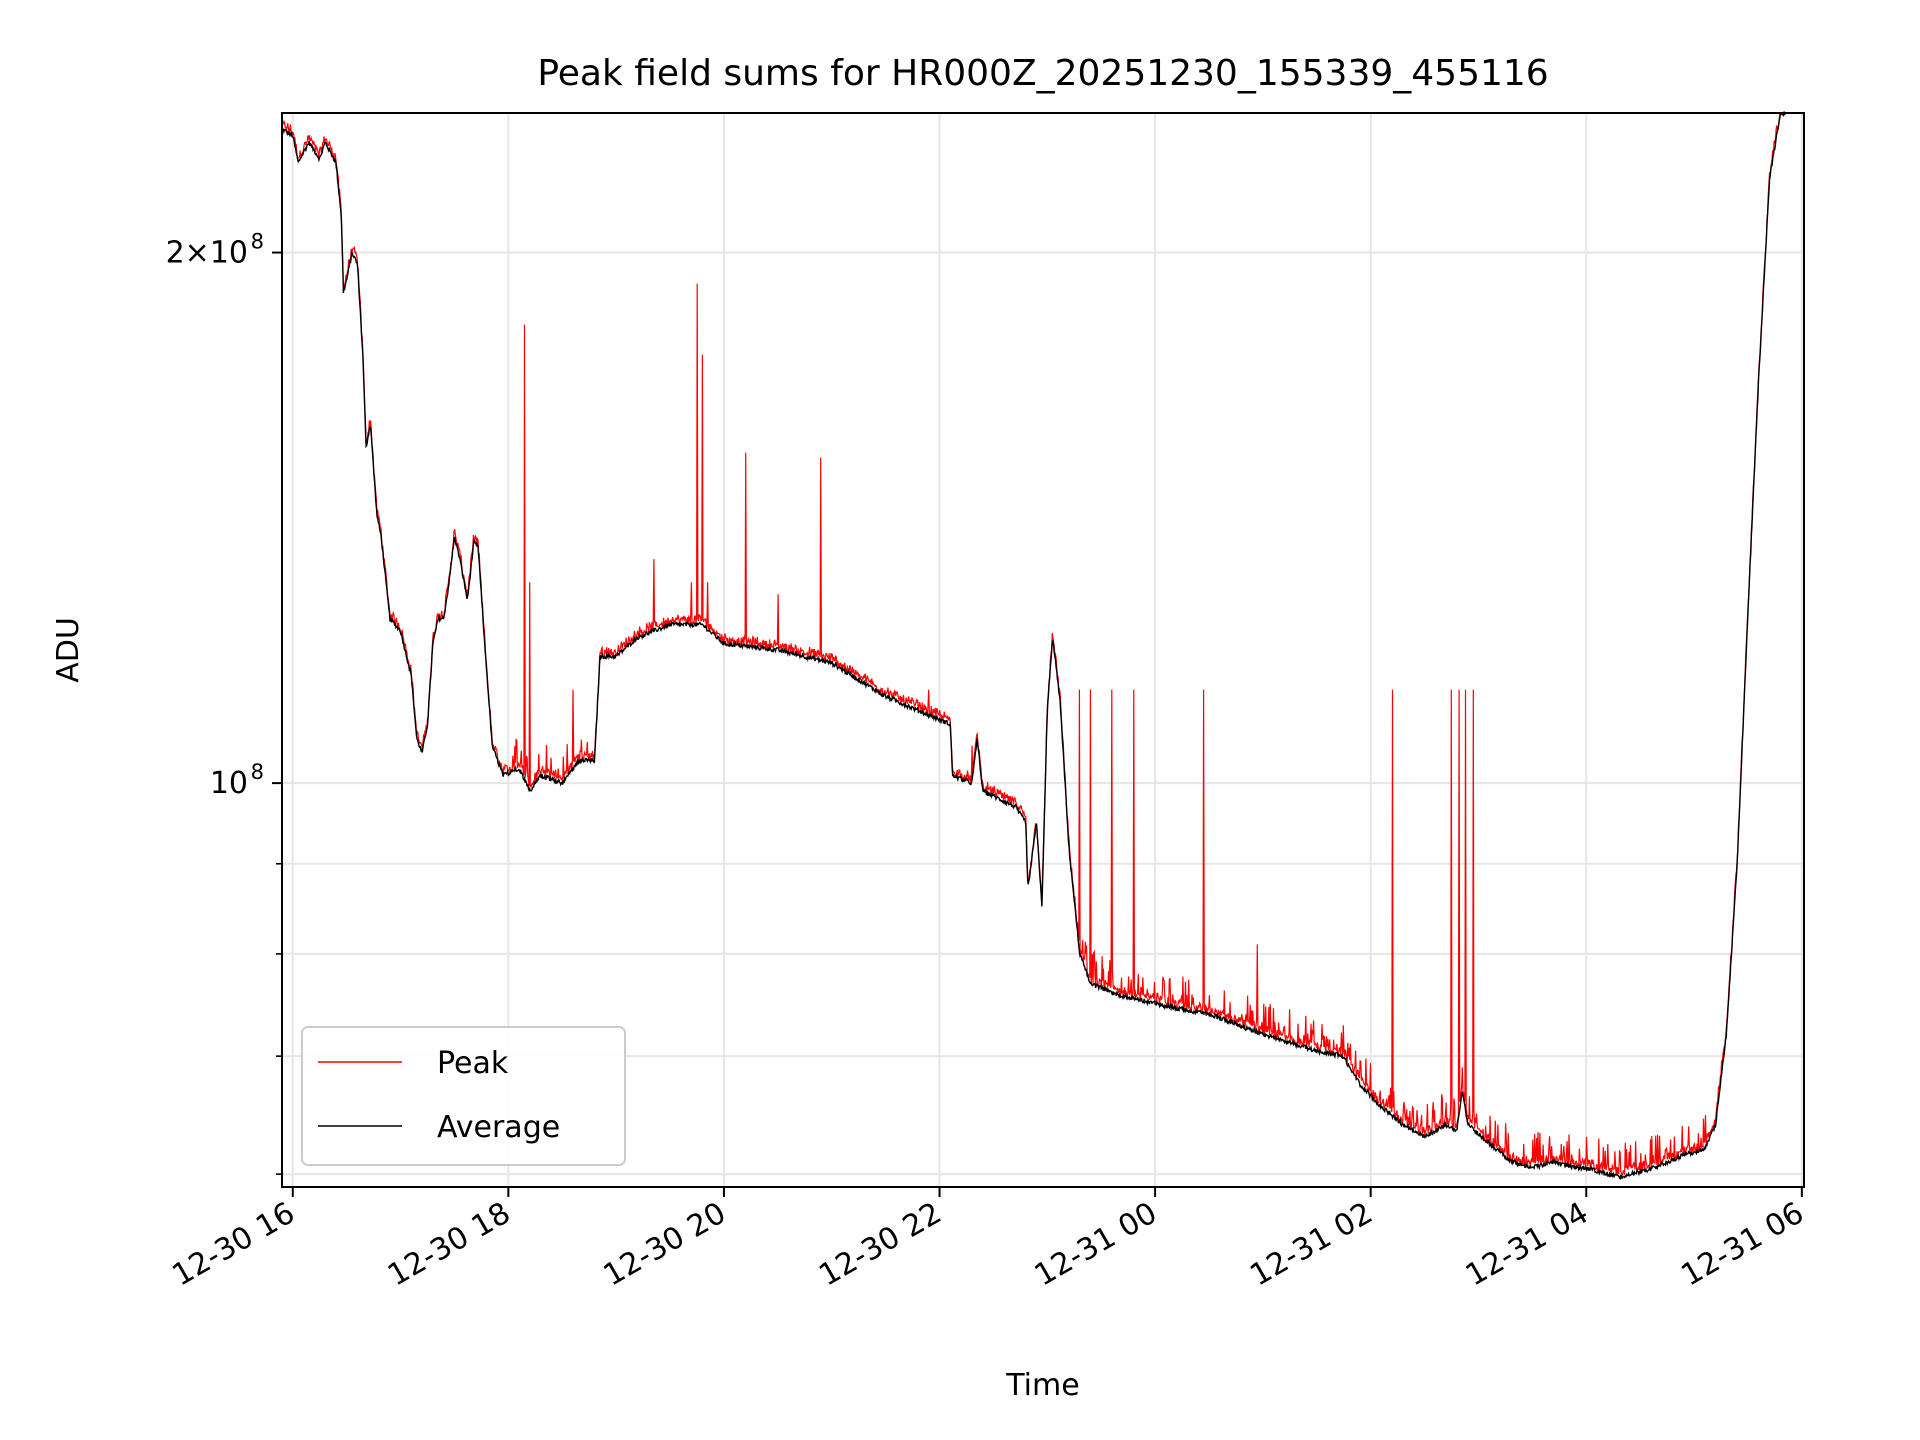 The image size is (1920, 1440). What do you see at coordinates (498, 1127) in the screenshot?
I see `legend-average-label: Average` at bounding box center [498, 1127].